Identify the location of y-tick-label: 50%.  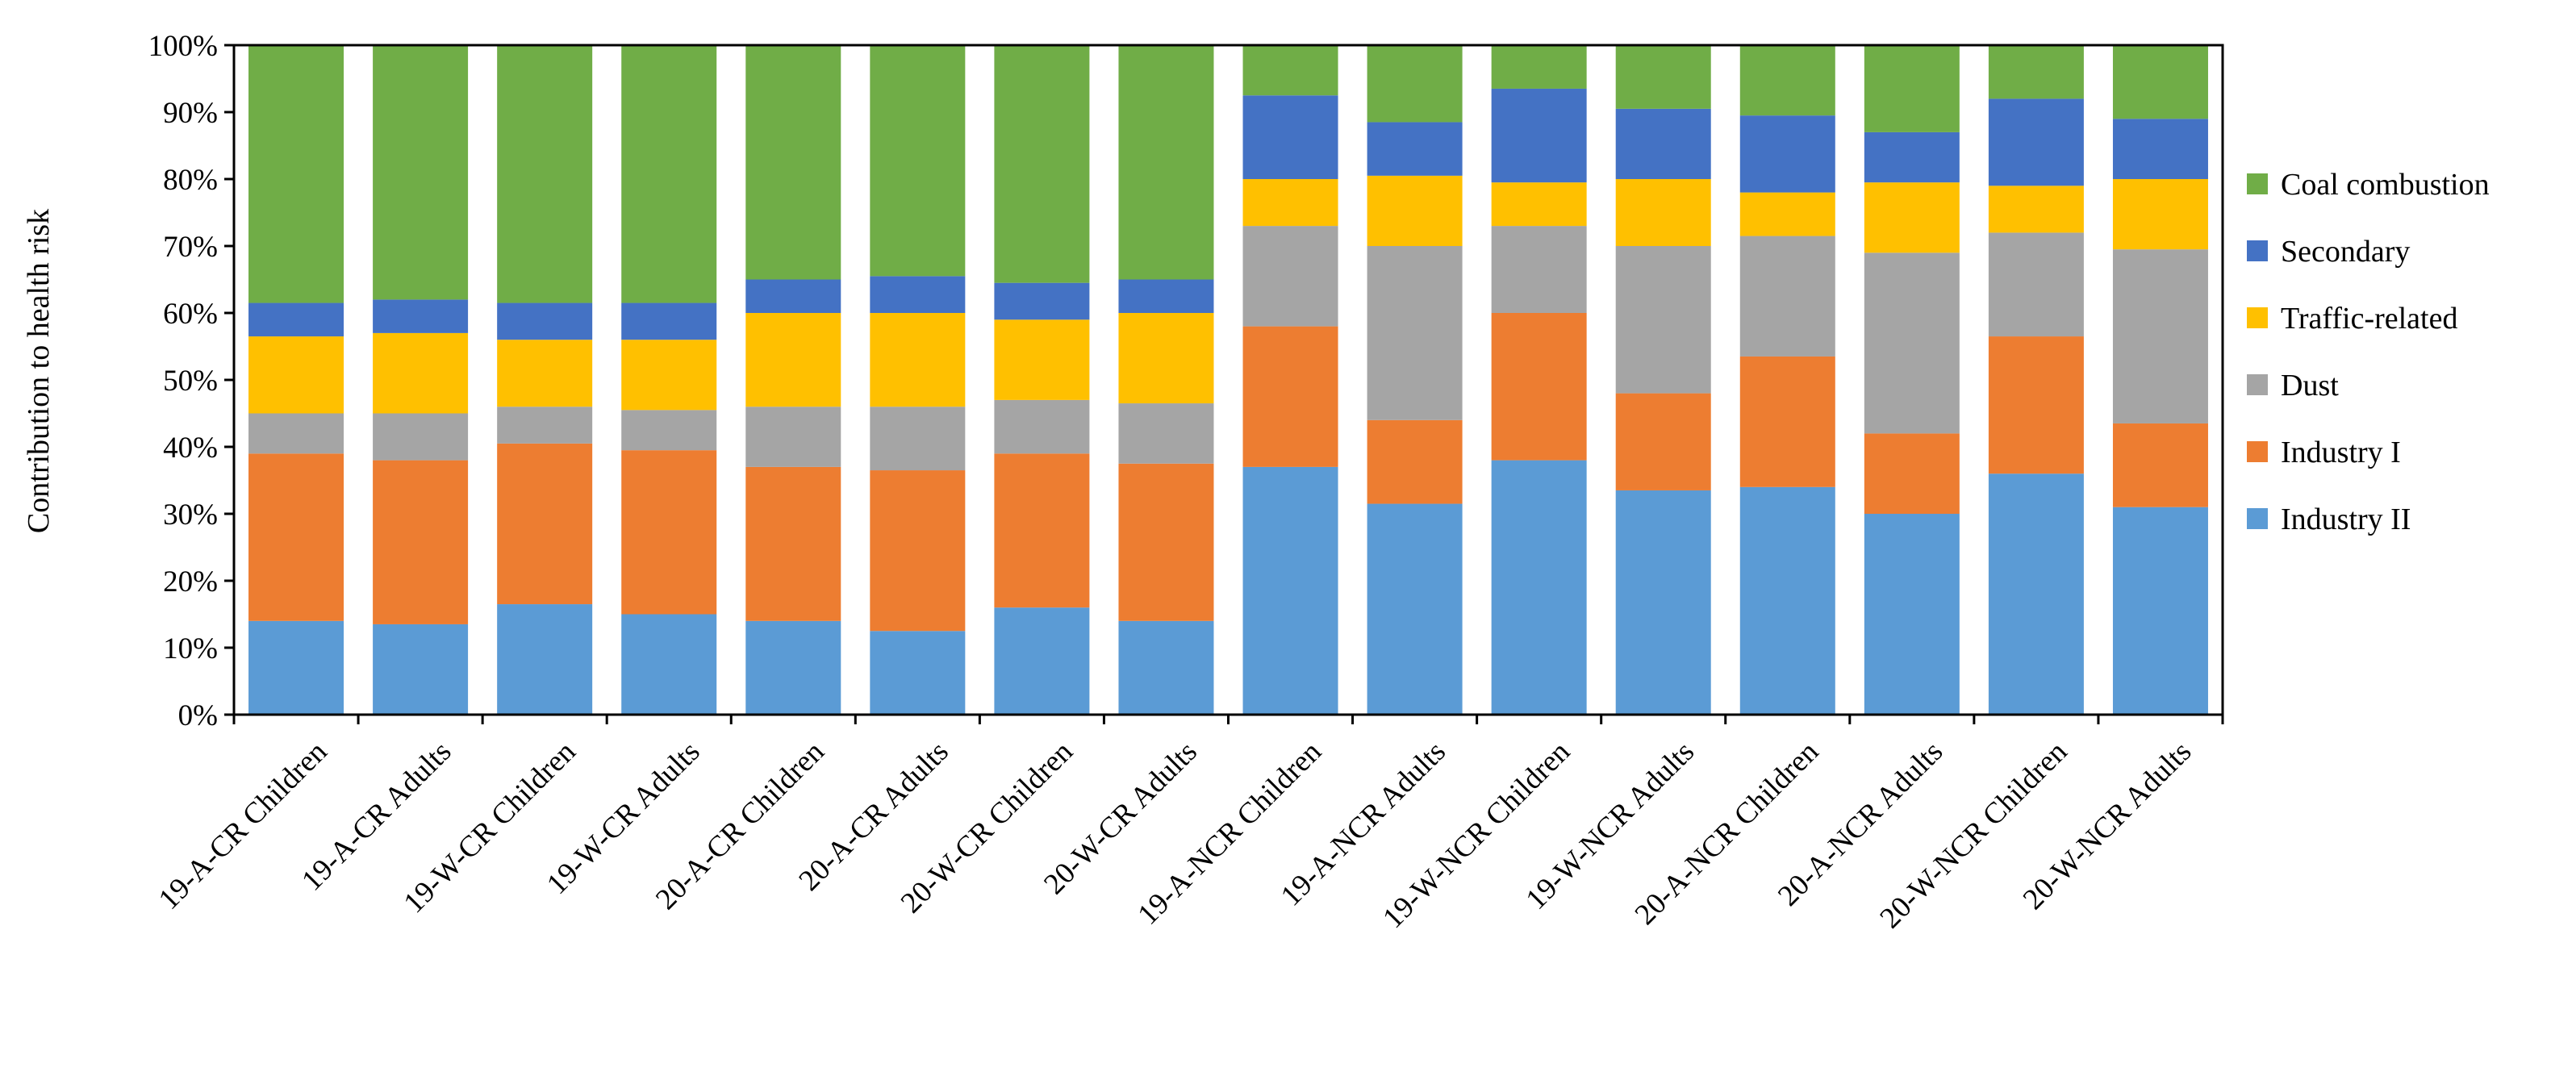
(190, 382).